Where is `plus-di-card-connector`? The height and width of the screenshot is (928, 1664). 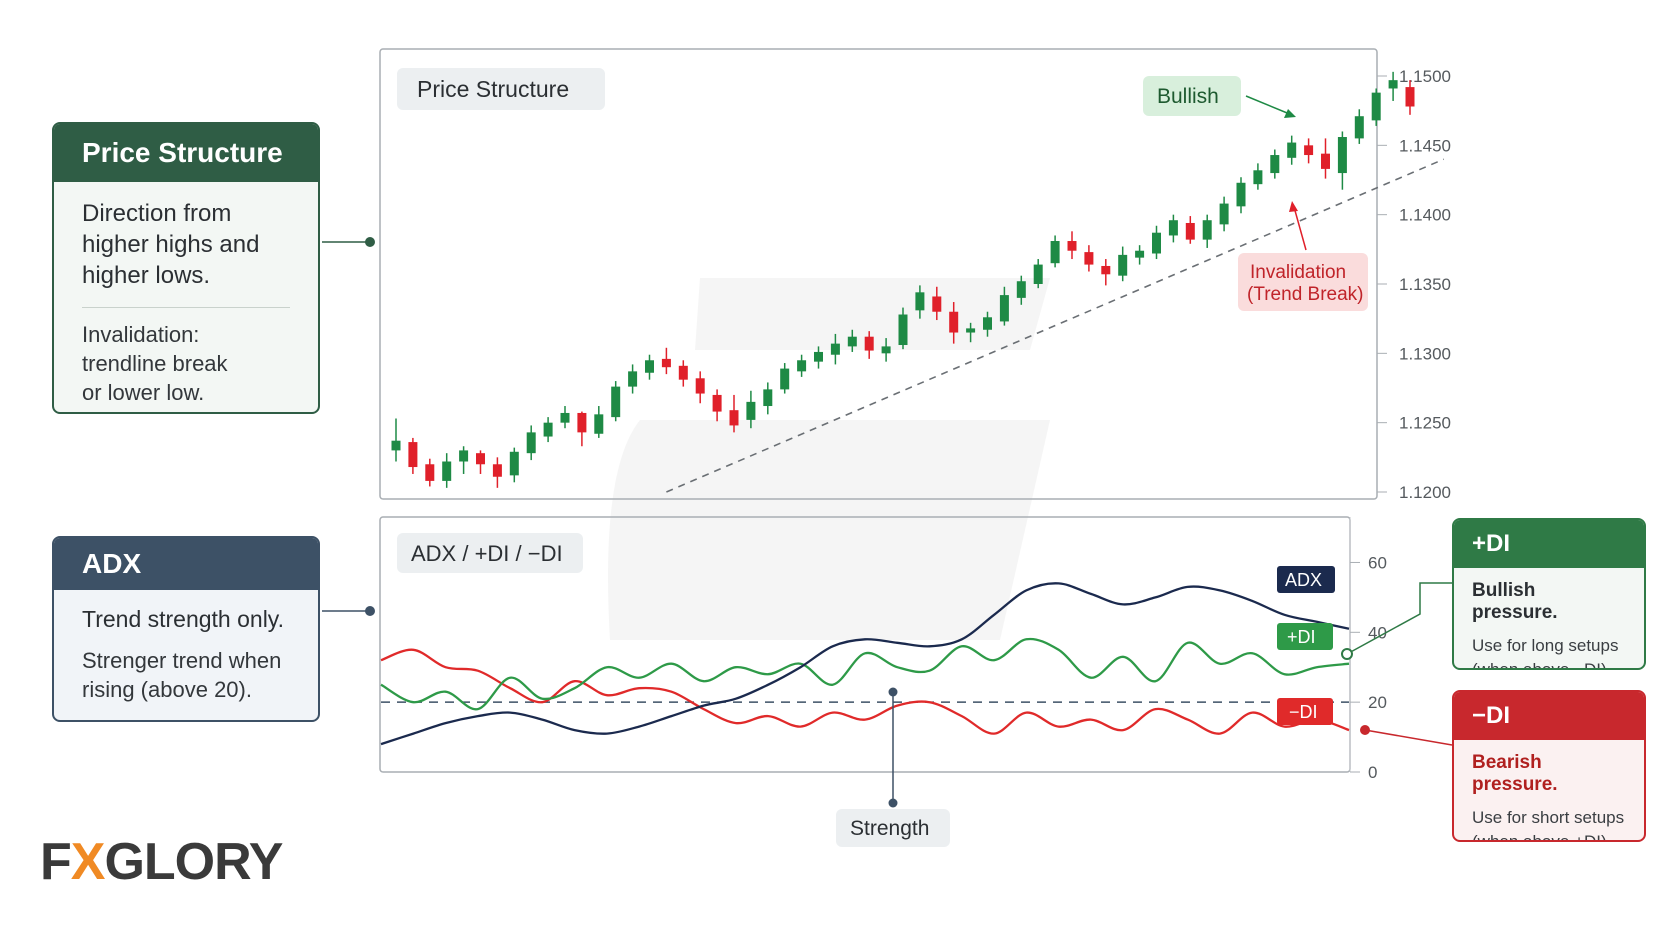
plus-di-card-connector is located at coordinates (1399, 618).